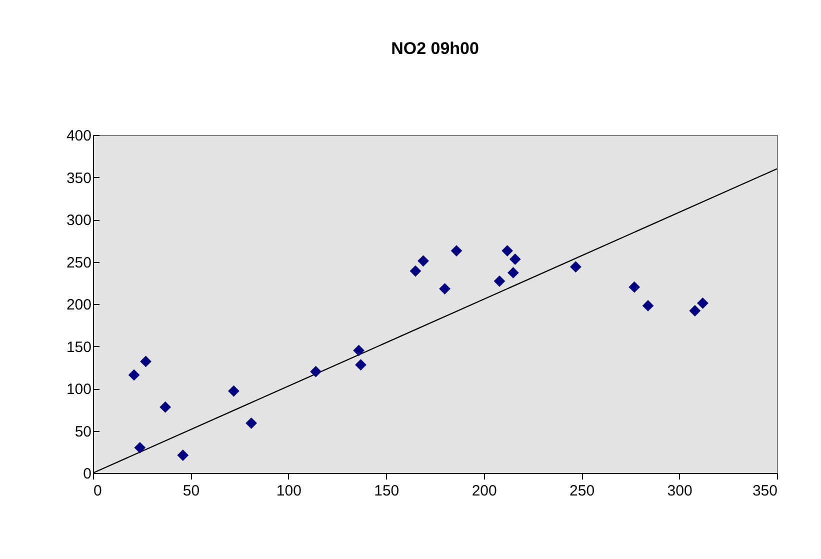 The height and width of the screenshot is (559, 821). Describe the element at coordinates (582, 491) in the screenshot. I see `x-tick-label: 250` at that location.